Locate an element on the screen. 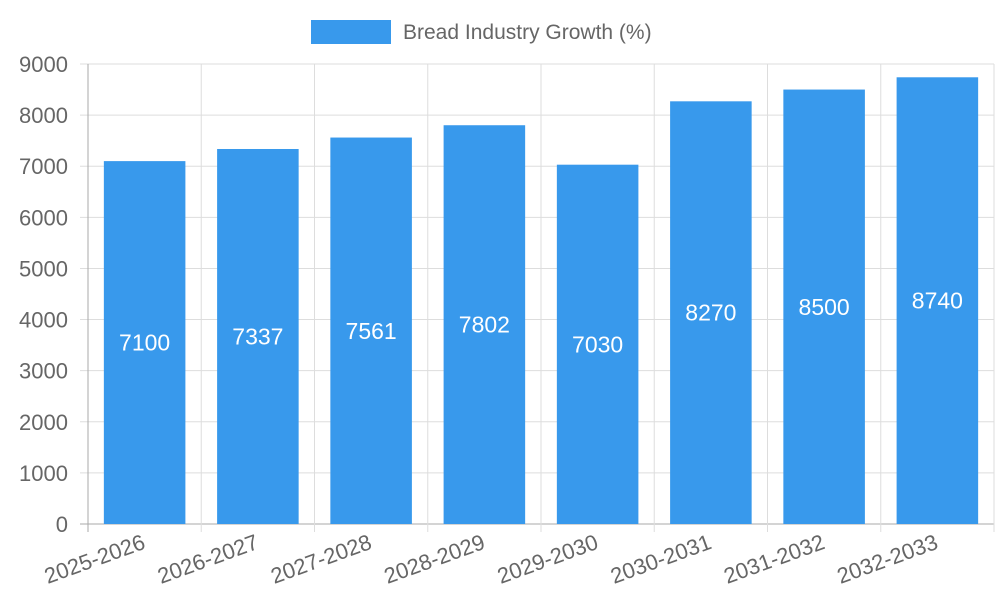 The height and width of the screenshot is (600, 1000). data-label: 7802 is located at coordinates (484, 325).